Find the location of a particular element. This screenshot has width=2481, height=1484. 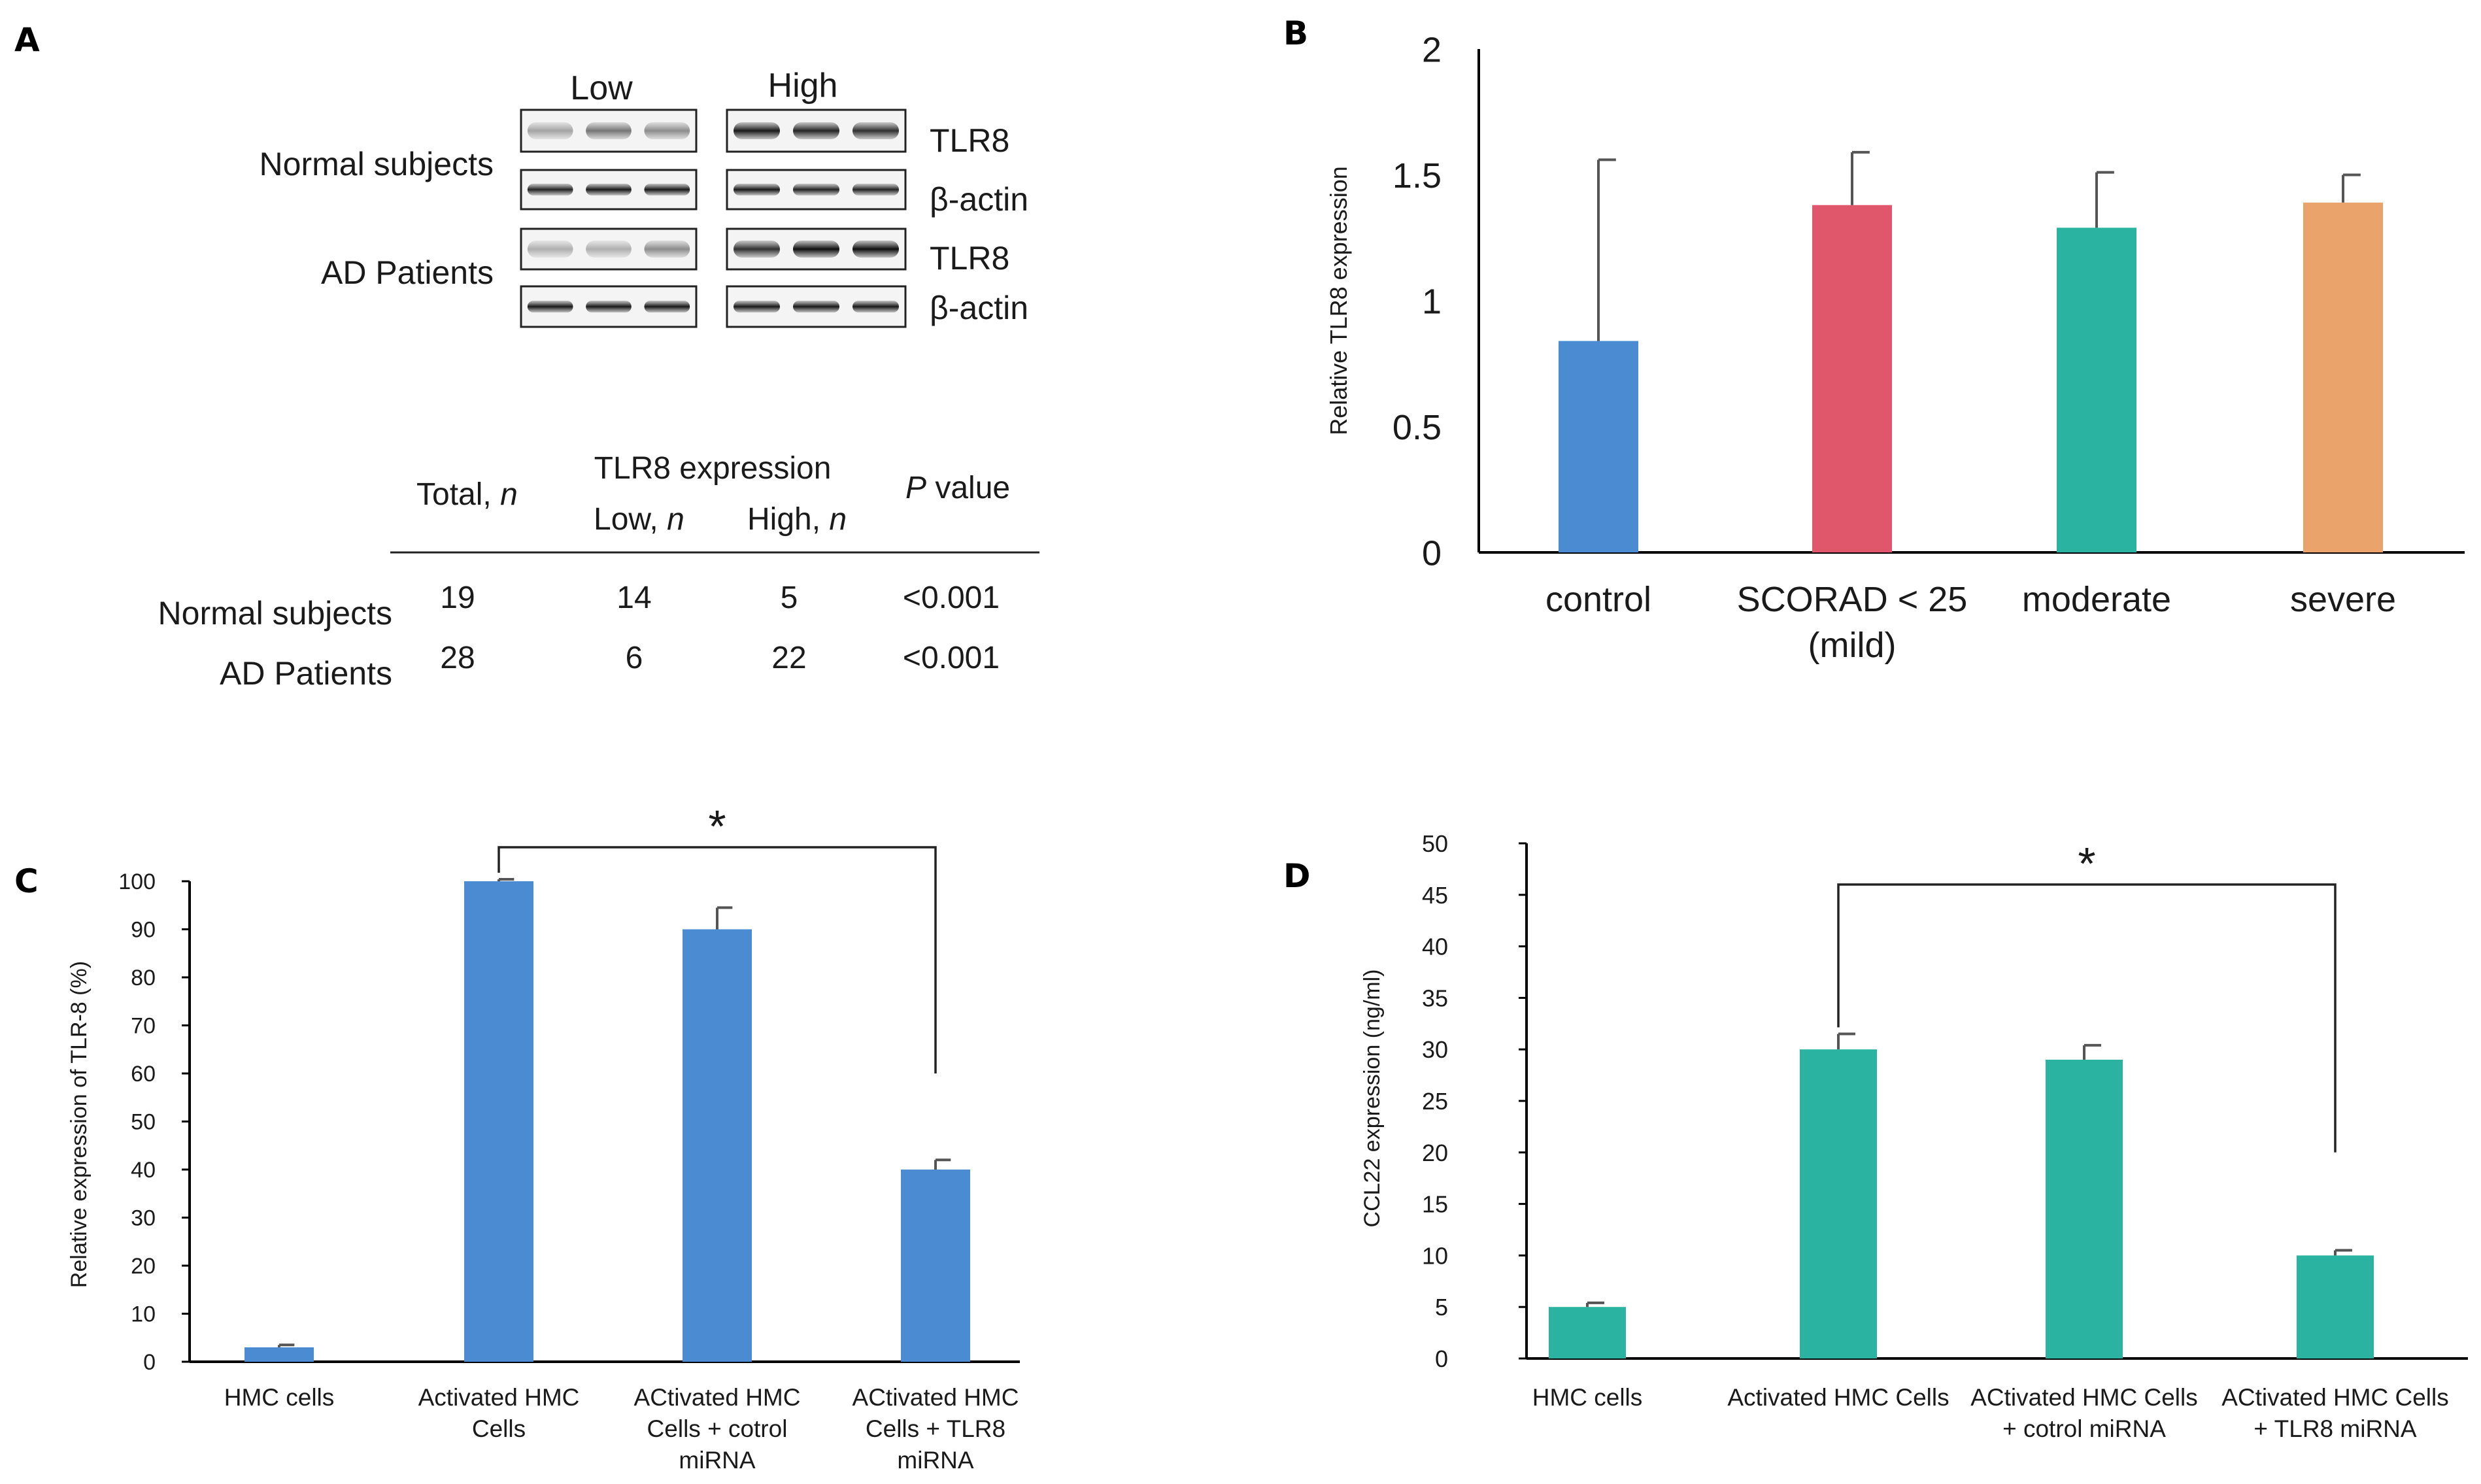

table-header-total-text: Total, is located at coordinates (458, 494).